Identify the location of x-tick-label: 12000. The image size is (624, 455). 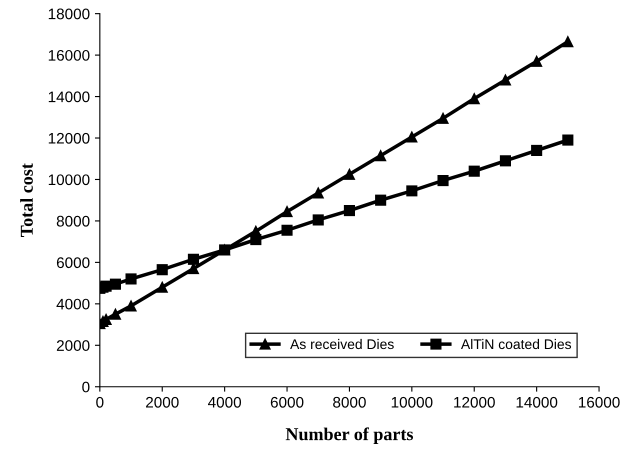
(474, 402).